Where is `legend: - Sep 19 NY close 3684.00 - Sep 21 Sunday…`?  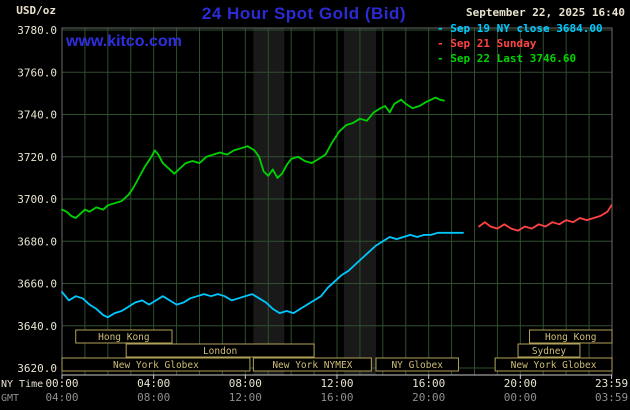
legend: - Sep 19 NY close 3684.00 - Sep 21 Sunday… is located at coordinates (520, 43).